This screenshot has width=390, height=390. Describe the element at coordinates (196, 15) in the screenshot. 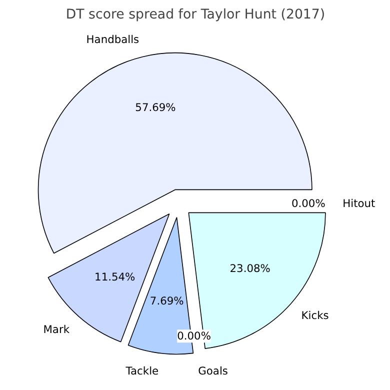

I see `chart-title: DT score spread for Taylor Hunt (2017)` at that location.